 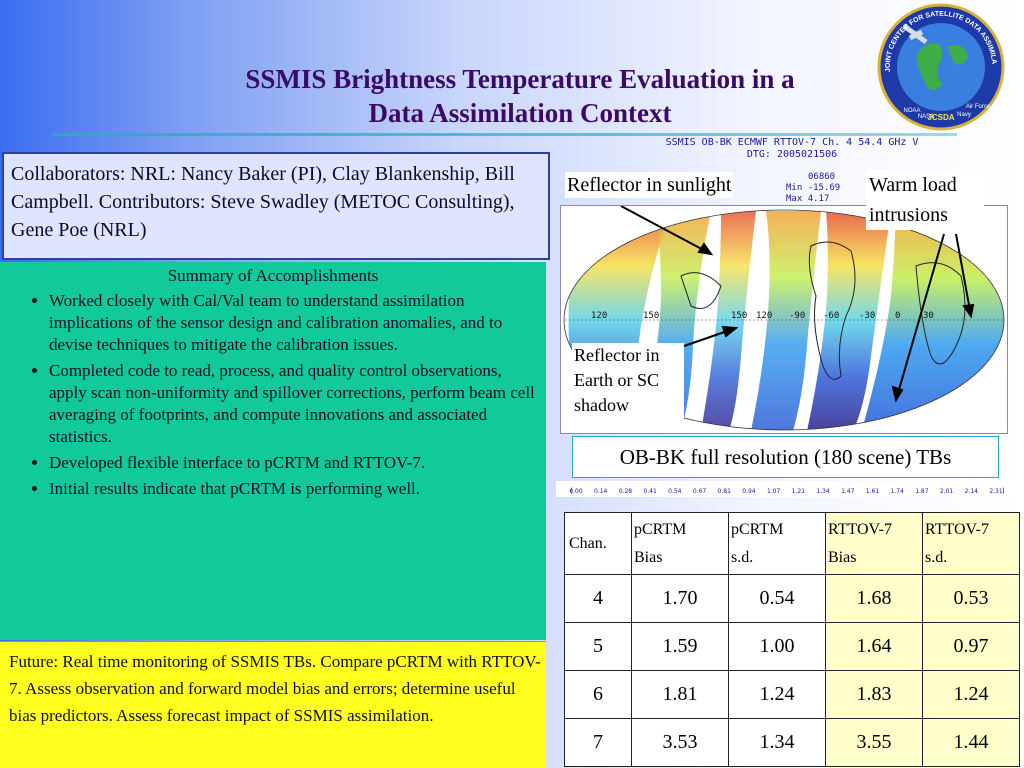 I want to click on map-min-label: Min, so click(x=794, y=188).